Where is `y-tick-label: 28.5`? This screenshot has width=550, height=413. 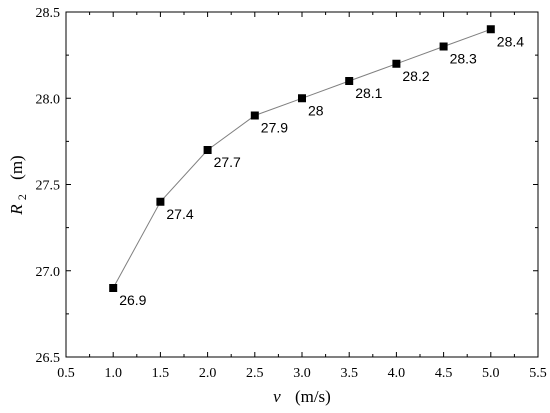
y-tick-label: 28.5 is located at coordinates (48, 13).